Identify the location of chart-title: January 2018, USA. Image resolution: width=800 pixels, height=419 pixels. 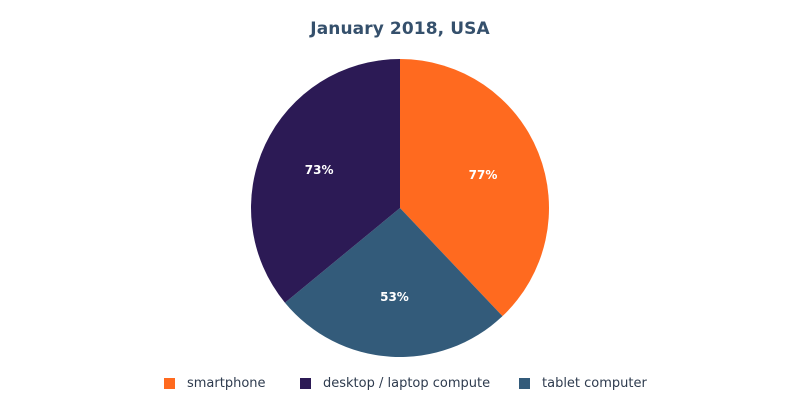
(400, 29).